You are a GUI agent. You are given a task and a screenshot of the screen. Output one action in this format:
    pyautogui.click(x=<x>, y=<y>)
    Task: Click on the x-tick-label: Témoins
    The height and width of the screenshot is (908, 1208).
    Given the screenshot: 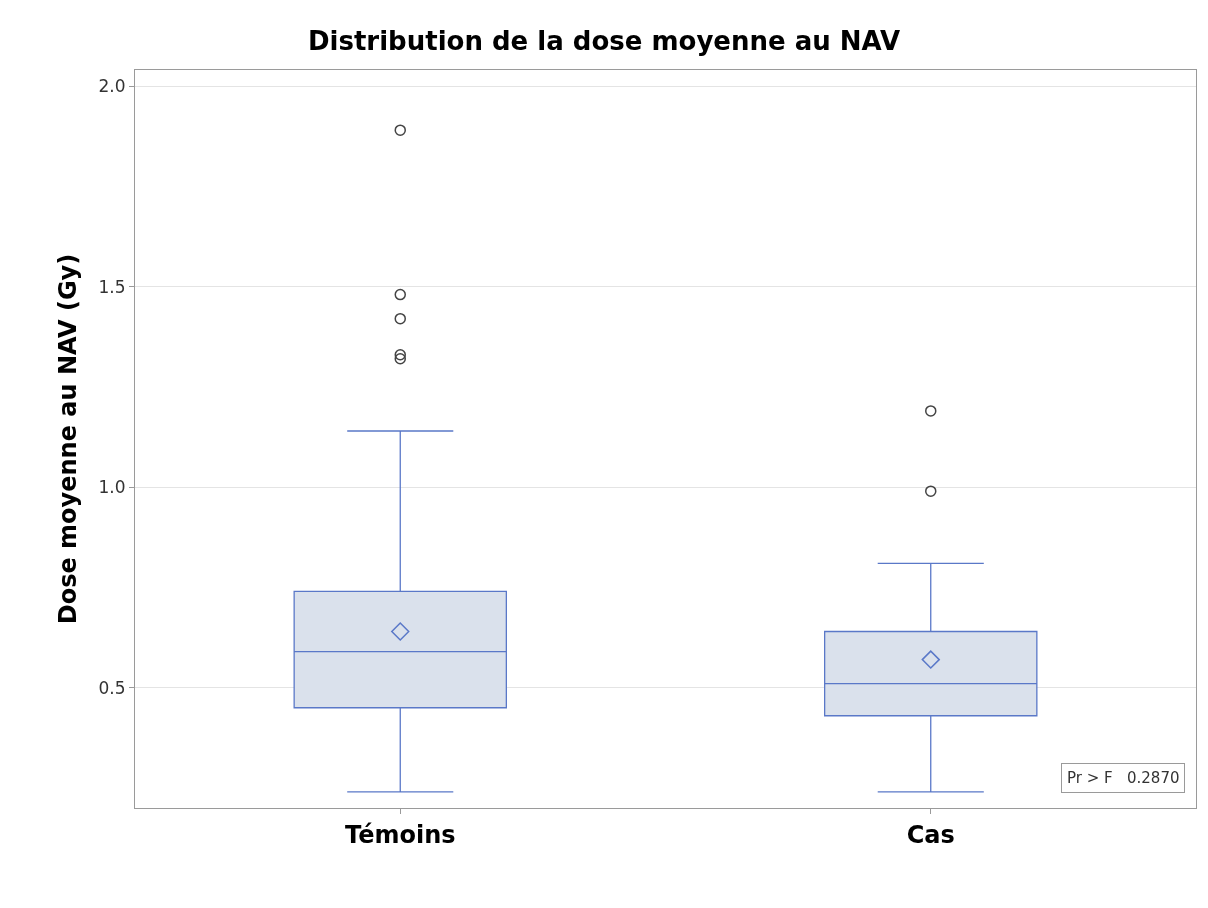 What is the action you would take?
    pyautogui.click(x=400, y=834)
    